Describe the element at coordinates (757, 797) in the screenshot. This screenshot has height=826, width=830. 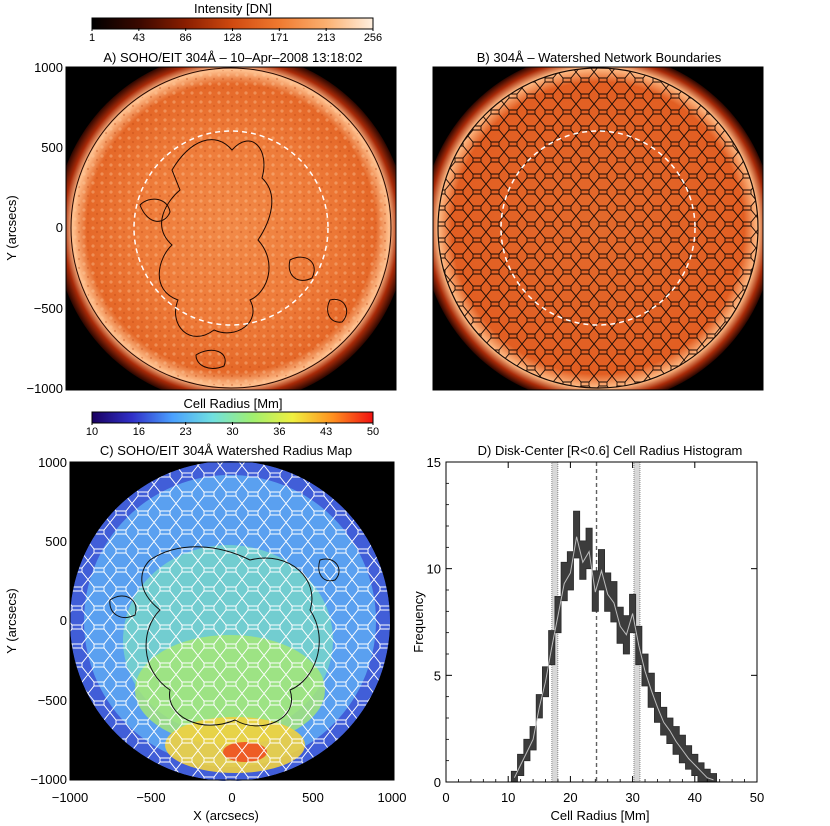
I see `panel-d-x-tick-50: 50` at that location.